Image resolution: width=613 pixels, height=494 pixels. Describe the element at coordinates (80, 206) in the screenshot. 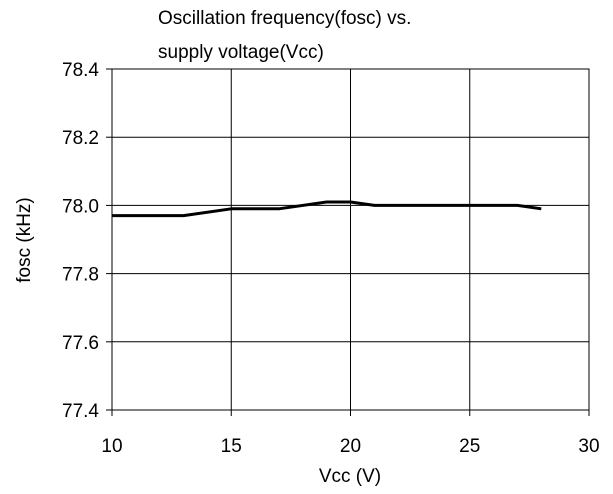

I see `y-tick-label: 78.0` at that location.